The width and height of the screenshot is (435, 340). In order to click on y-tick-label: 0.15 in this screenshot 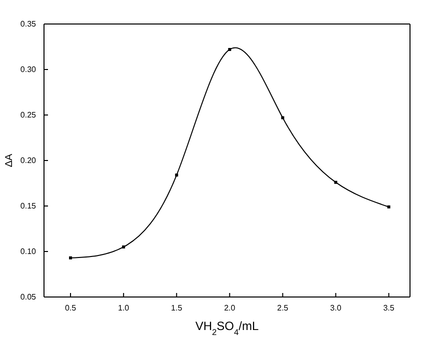, I will do `click(28, 206)`.